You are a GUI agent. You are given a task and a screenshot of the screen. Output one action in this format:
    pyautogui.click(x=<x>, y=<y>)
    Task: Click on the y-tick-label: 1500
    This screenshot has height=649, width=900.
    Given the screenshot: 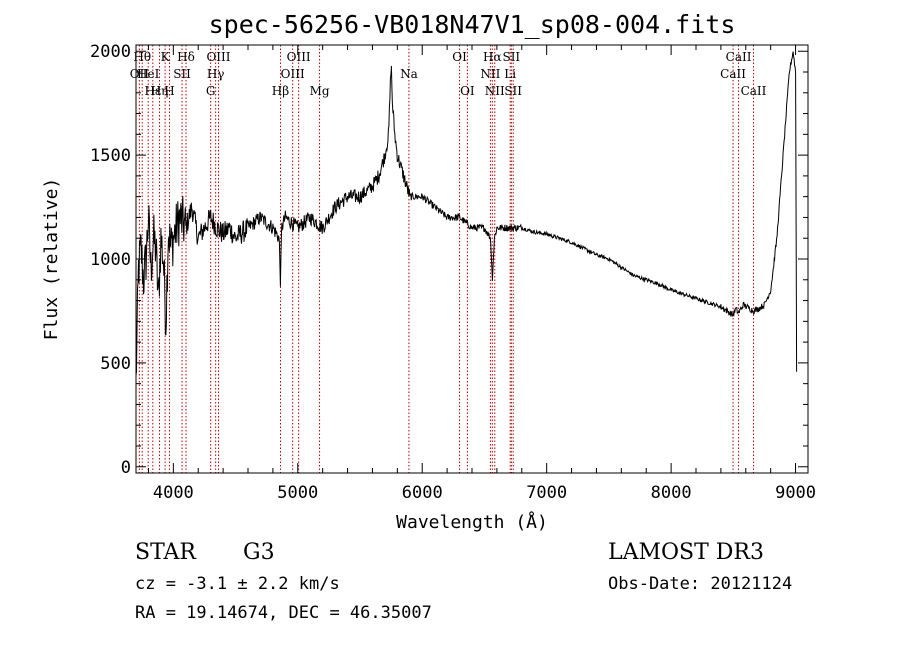 What is the action you would take?
    pyautogui.click(x=110, y=156)
    